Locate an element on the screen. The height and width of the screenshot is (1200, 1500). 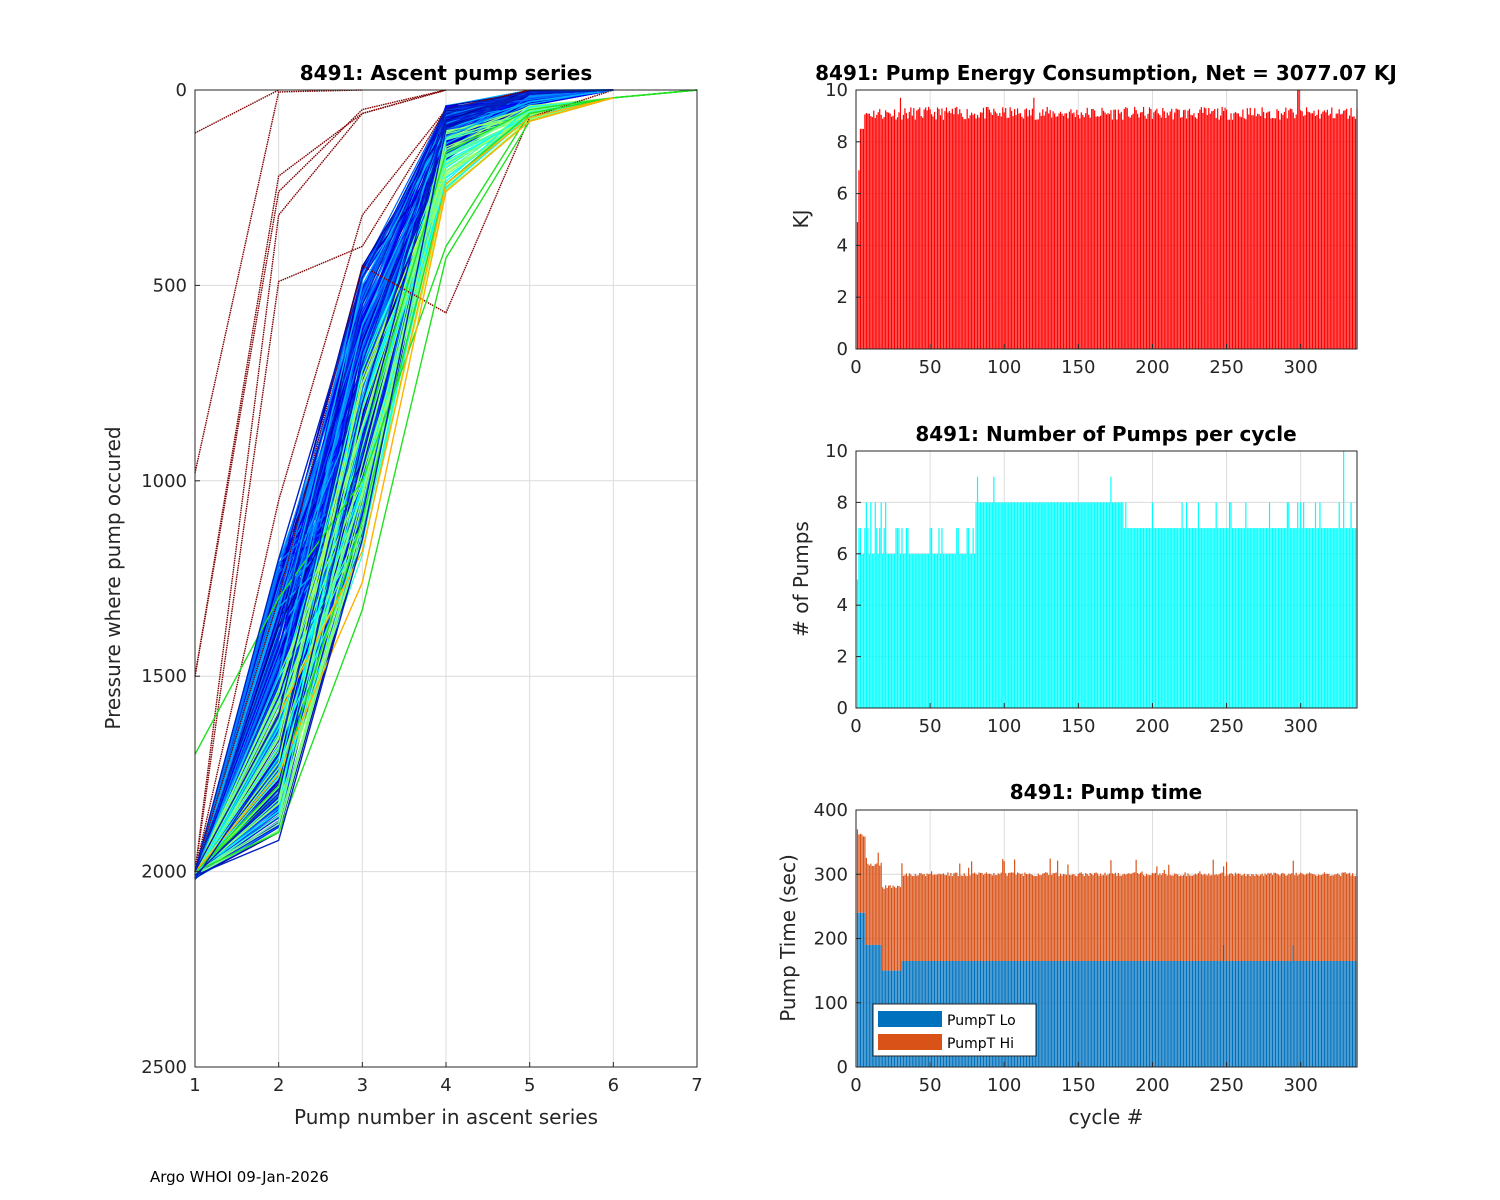
x-tick-label: 250 is located at coordinates (1226, 1085).